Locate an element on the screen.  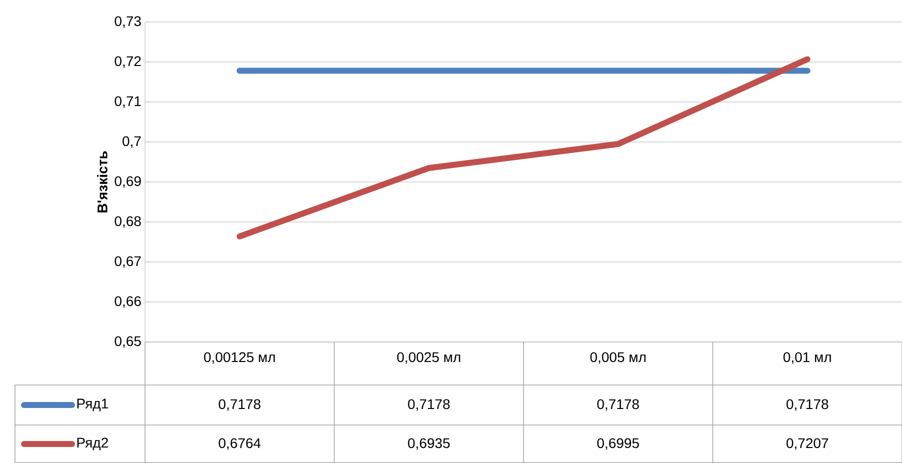
data-label: 0,7207 is located at coordinates (807, 444).